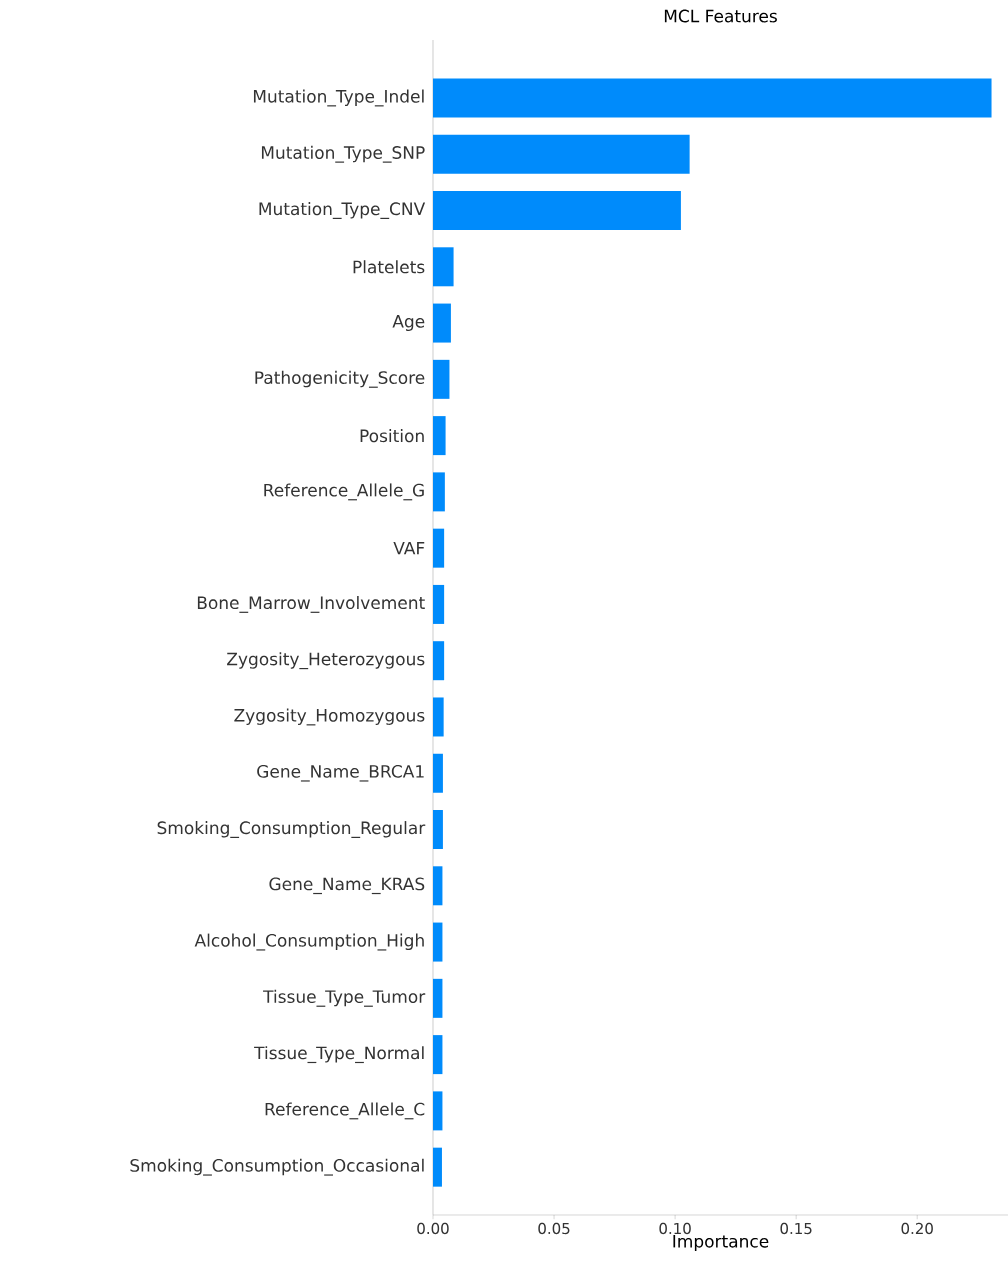 Image resolution: width=1008 pixels, height=1285 pixels. Describe the element at coordinates (389, 267) in the screenshot. I see `y-tick-label: Platelets` at that location.